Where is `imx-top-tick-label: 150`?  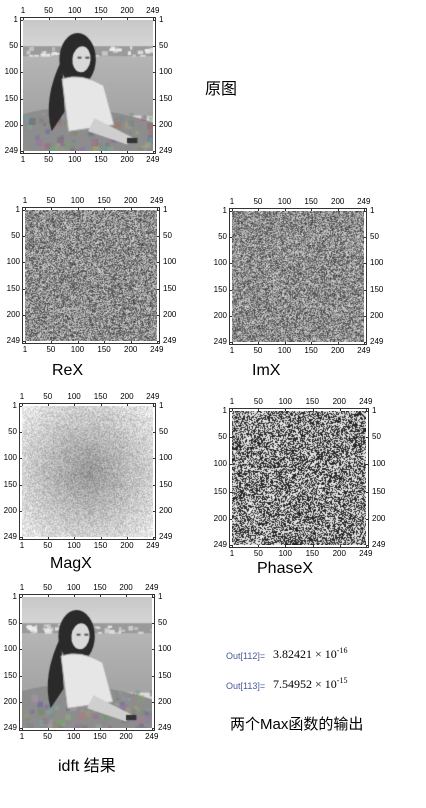
imx-top-tick-label: 150 is located at coordinates (311, 201).